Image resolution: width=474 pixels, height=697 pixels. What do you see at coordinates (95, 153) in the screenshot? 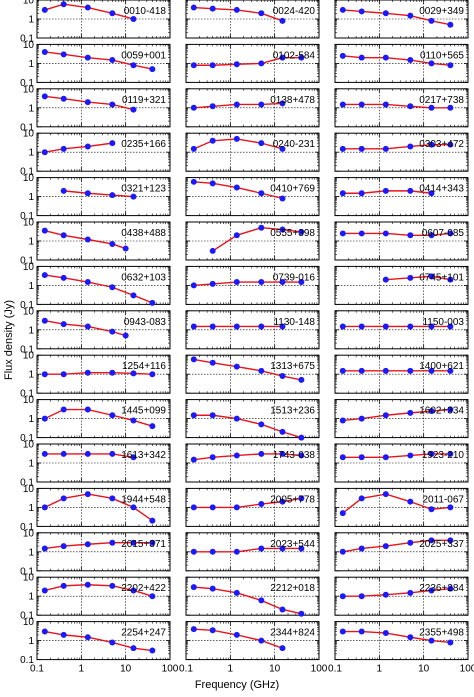
I see `panel-0235+166: 0235+166 0.1 1 10` at bounding box center [95, 153].